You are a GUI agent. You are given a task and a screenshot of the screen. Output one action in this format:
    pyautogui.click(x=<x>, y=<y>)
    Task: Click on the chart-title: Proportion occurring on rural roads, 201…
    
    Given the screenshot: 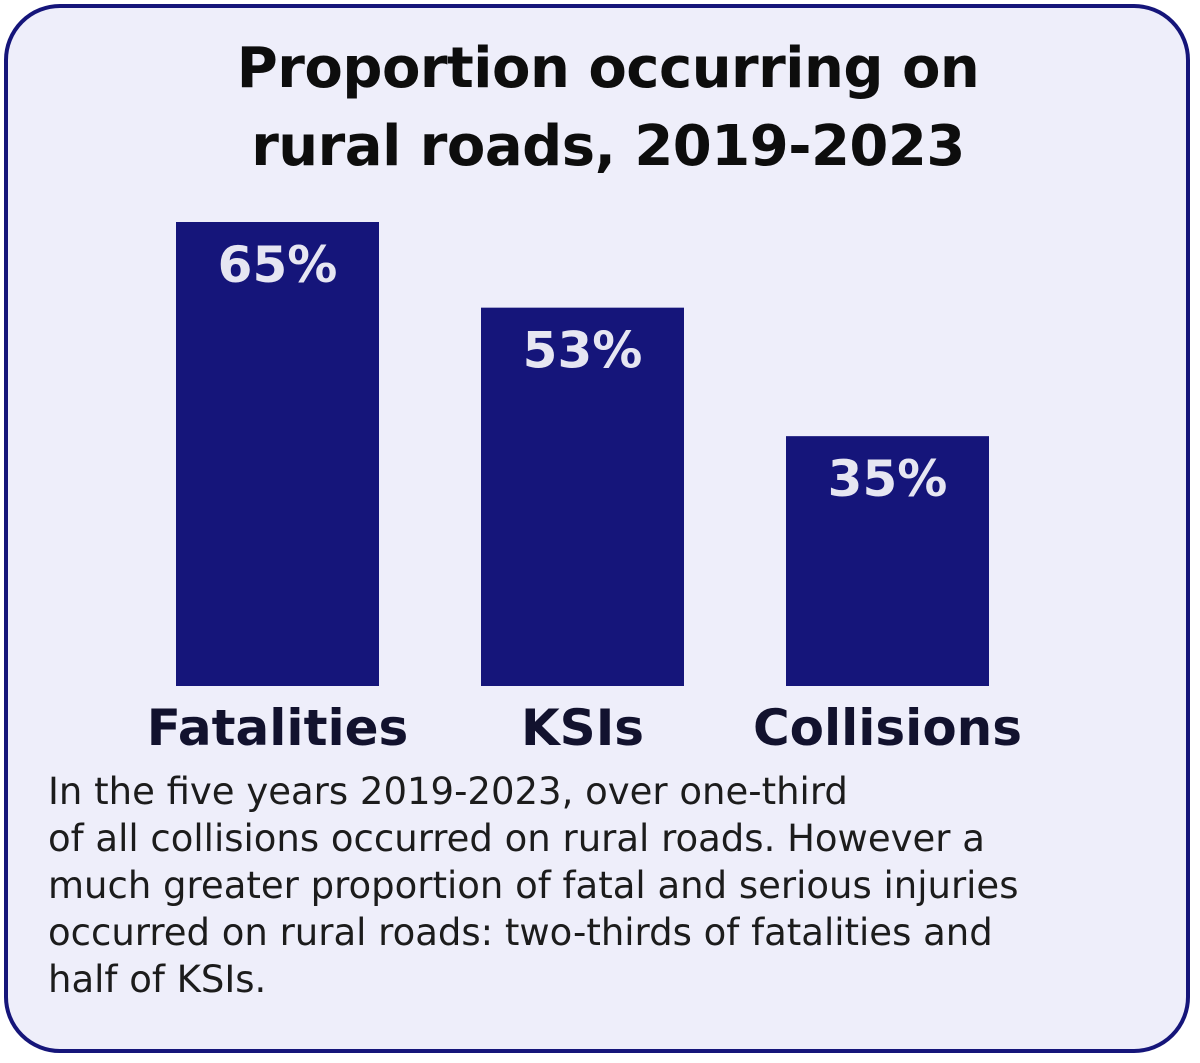 What is the action you would take?
    pyautogui.click(x=608, y=108)
    